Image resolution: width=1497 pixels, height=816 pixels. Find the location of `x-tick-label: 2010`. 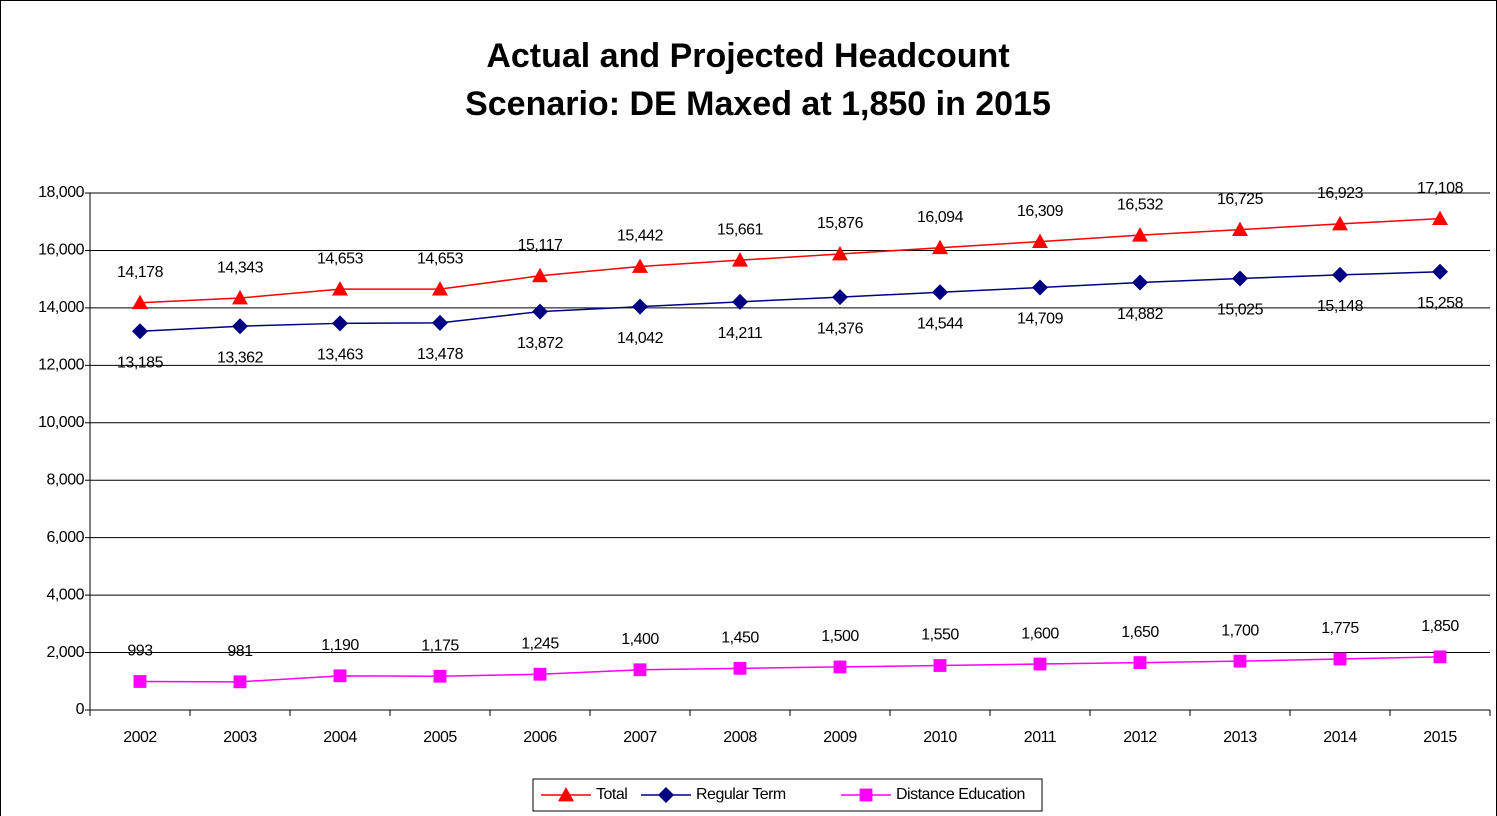

x-tick-label: 2010 is located at coordinates (940, 737).